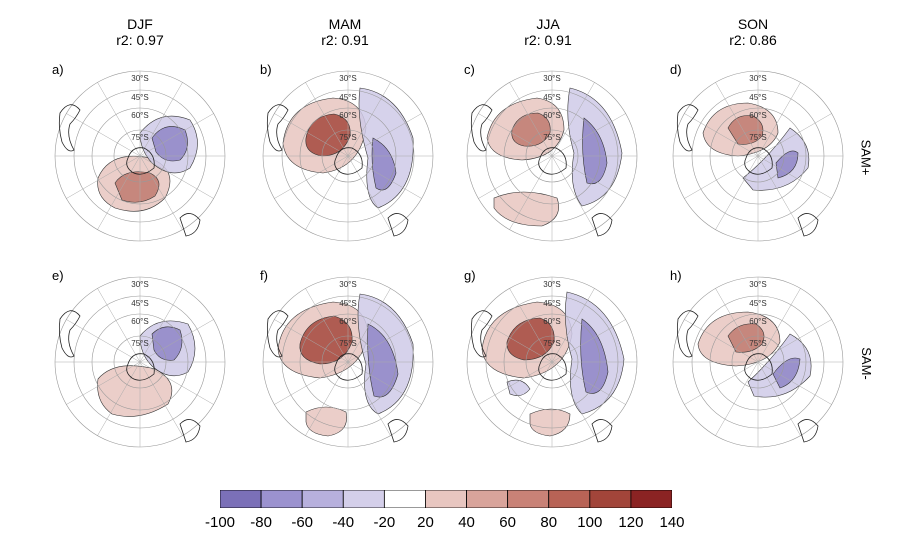  I want to click on r2-label: r2: 0.86, so click(753, 40).